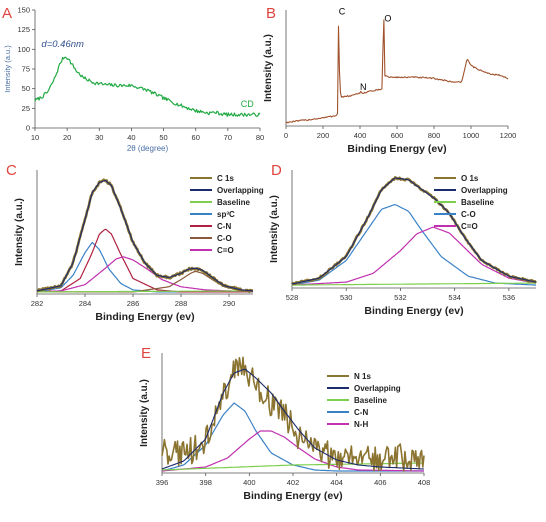 The width and height of the screenshot is (546, 522). What do you see at coordinates (67, 137) in the screenshot?
I see `x-tick-label: 20` at bounding box center [67, 137].